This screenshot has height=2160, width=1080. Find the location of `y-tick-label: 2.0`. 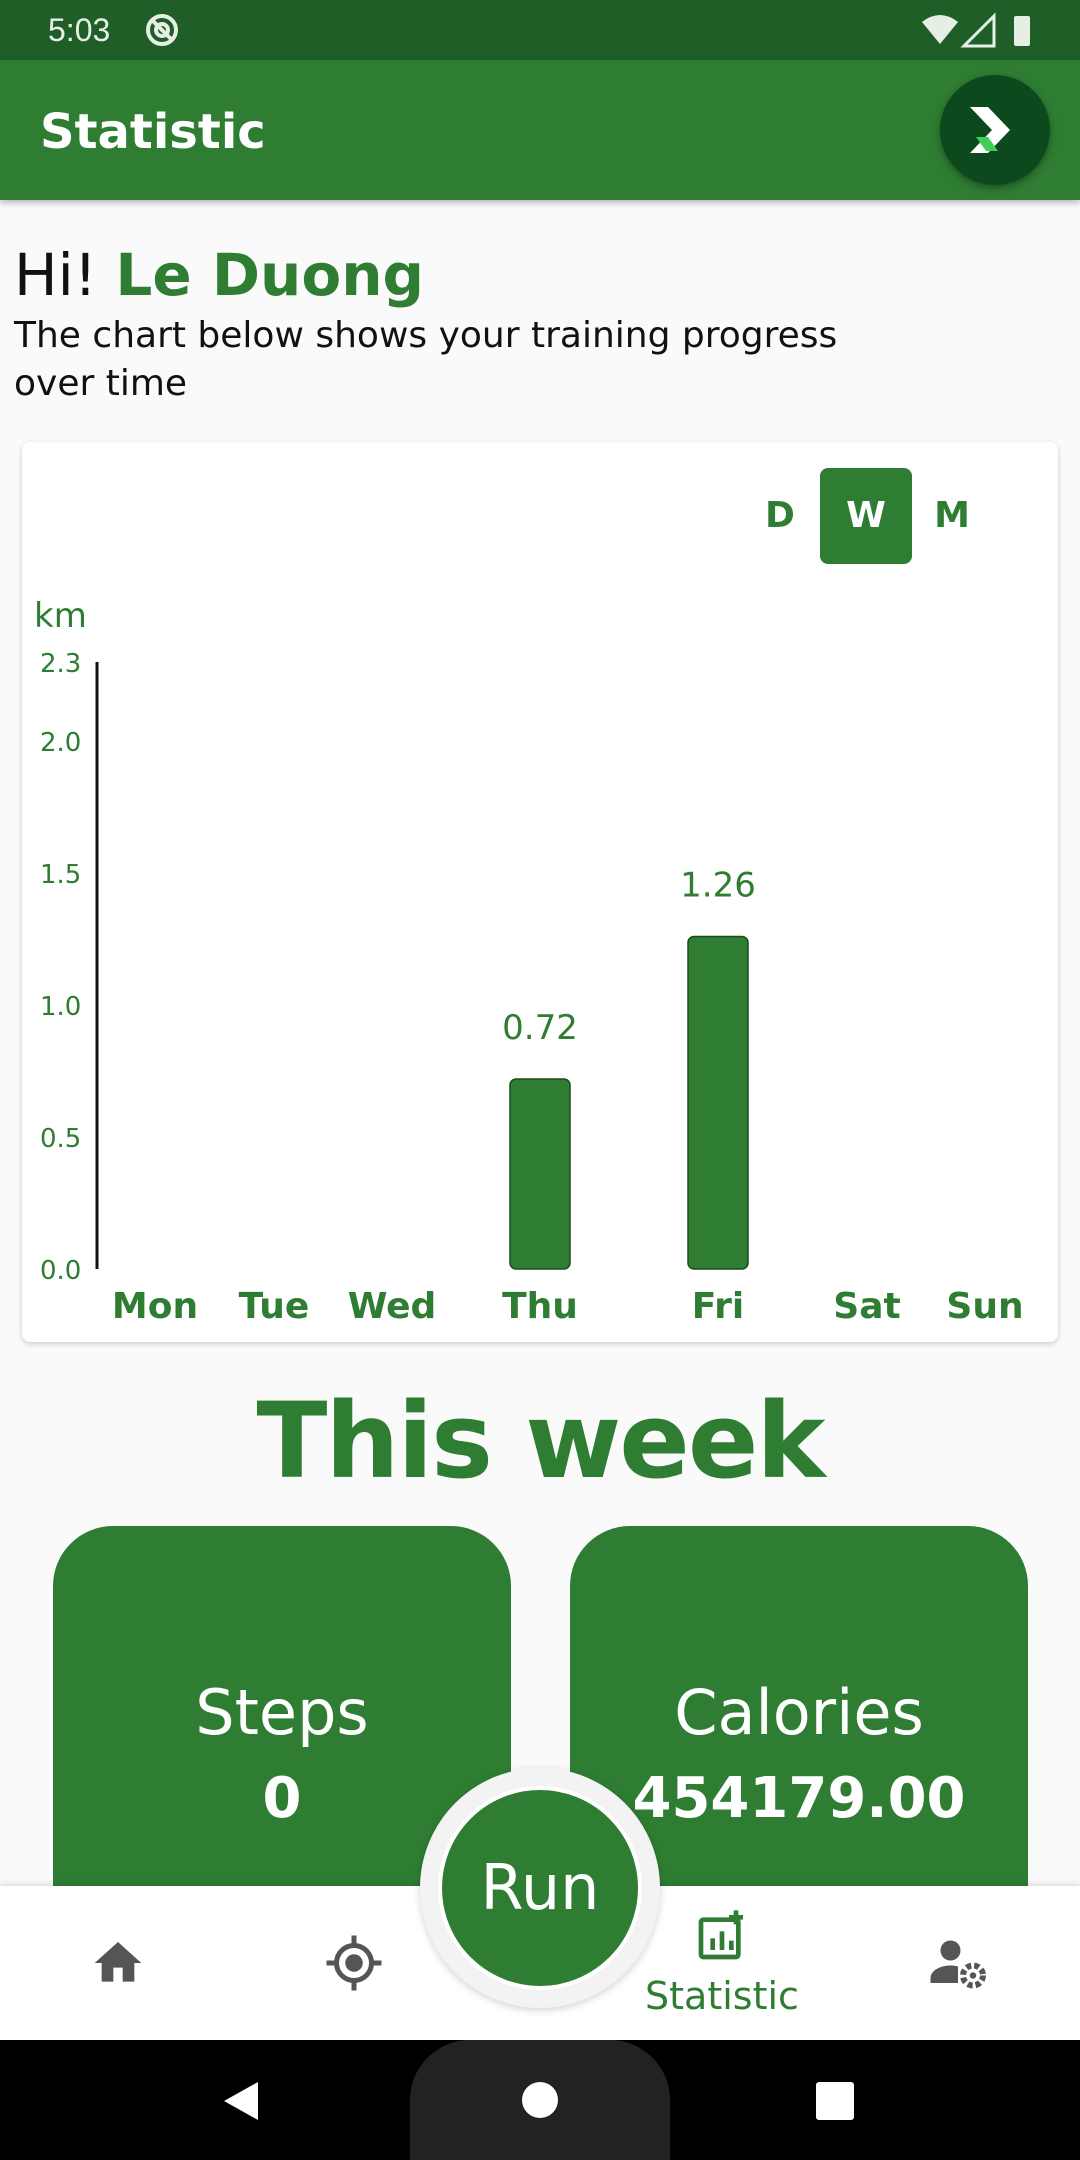

y-tick-label: 2.0 is located at coordinates (60, 743).